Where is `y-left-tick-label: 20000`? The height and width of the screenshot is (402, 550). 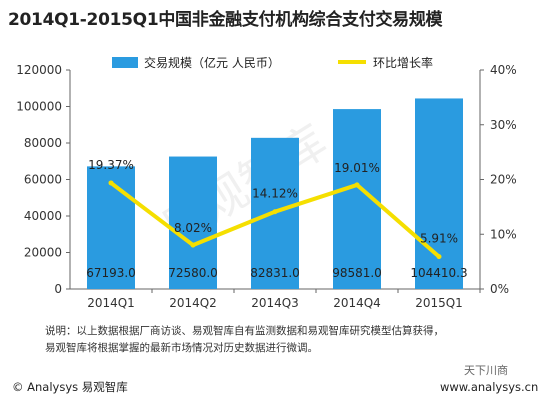 y-left-tick-label: 20000 is located at coordinates (43, 253).